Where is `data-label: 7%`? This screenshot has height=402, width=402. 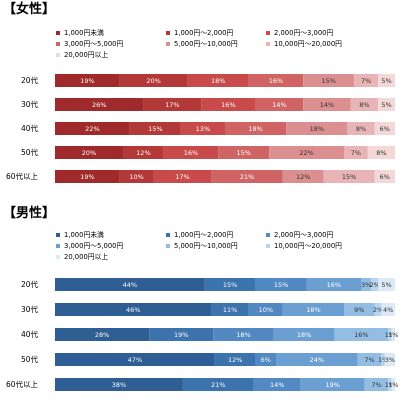 data-label: 7% is located at coordinates (376, 385).